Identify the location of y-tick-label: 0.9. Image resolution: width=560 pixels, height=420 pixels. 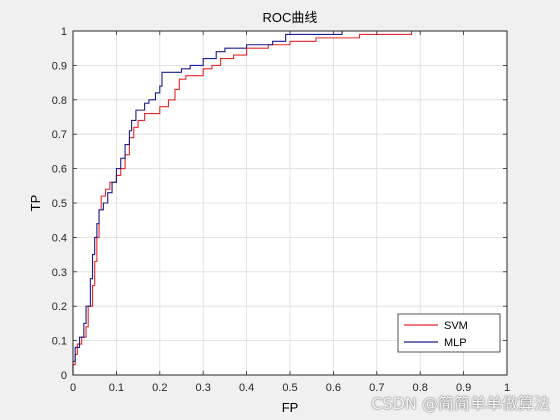
(59, 66).